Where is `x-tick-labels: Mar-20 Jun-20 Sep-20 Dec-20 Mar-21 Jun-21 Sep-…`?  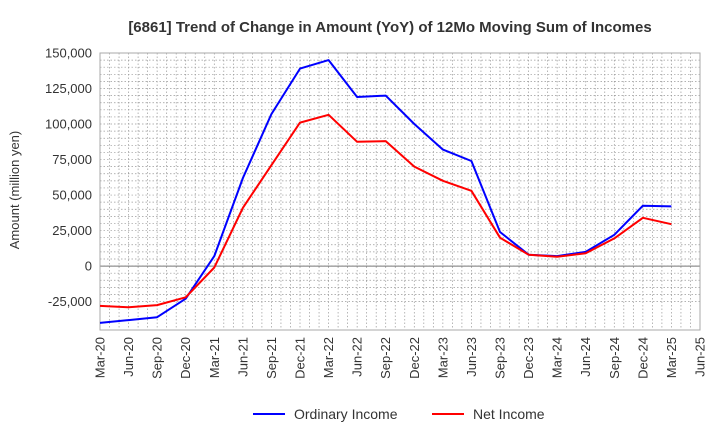
x-tick-labels: Mar-20 Jun-20 Sep-20 Dec-20 Mar-21 Jun-21 Sep-… is located at coordinates (400, 358).